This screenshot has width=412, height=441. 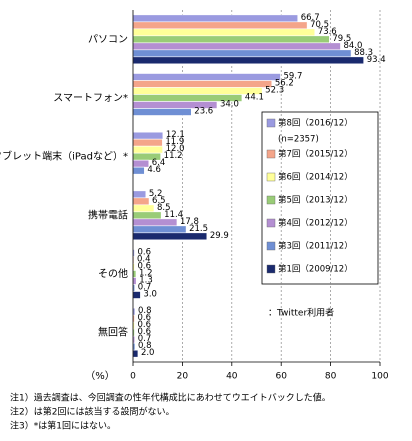 What do you see at coordinates (310, 18) in the screenshot?
I see `value-label: 66.7` at bounding box center [310, 18].